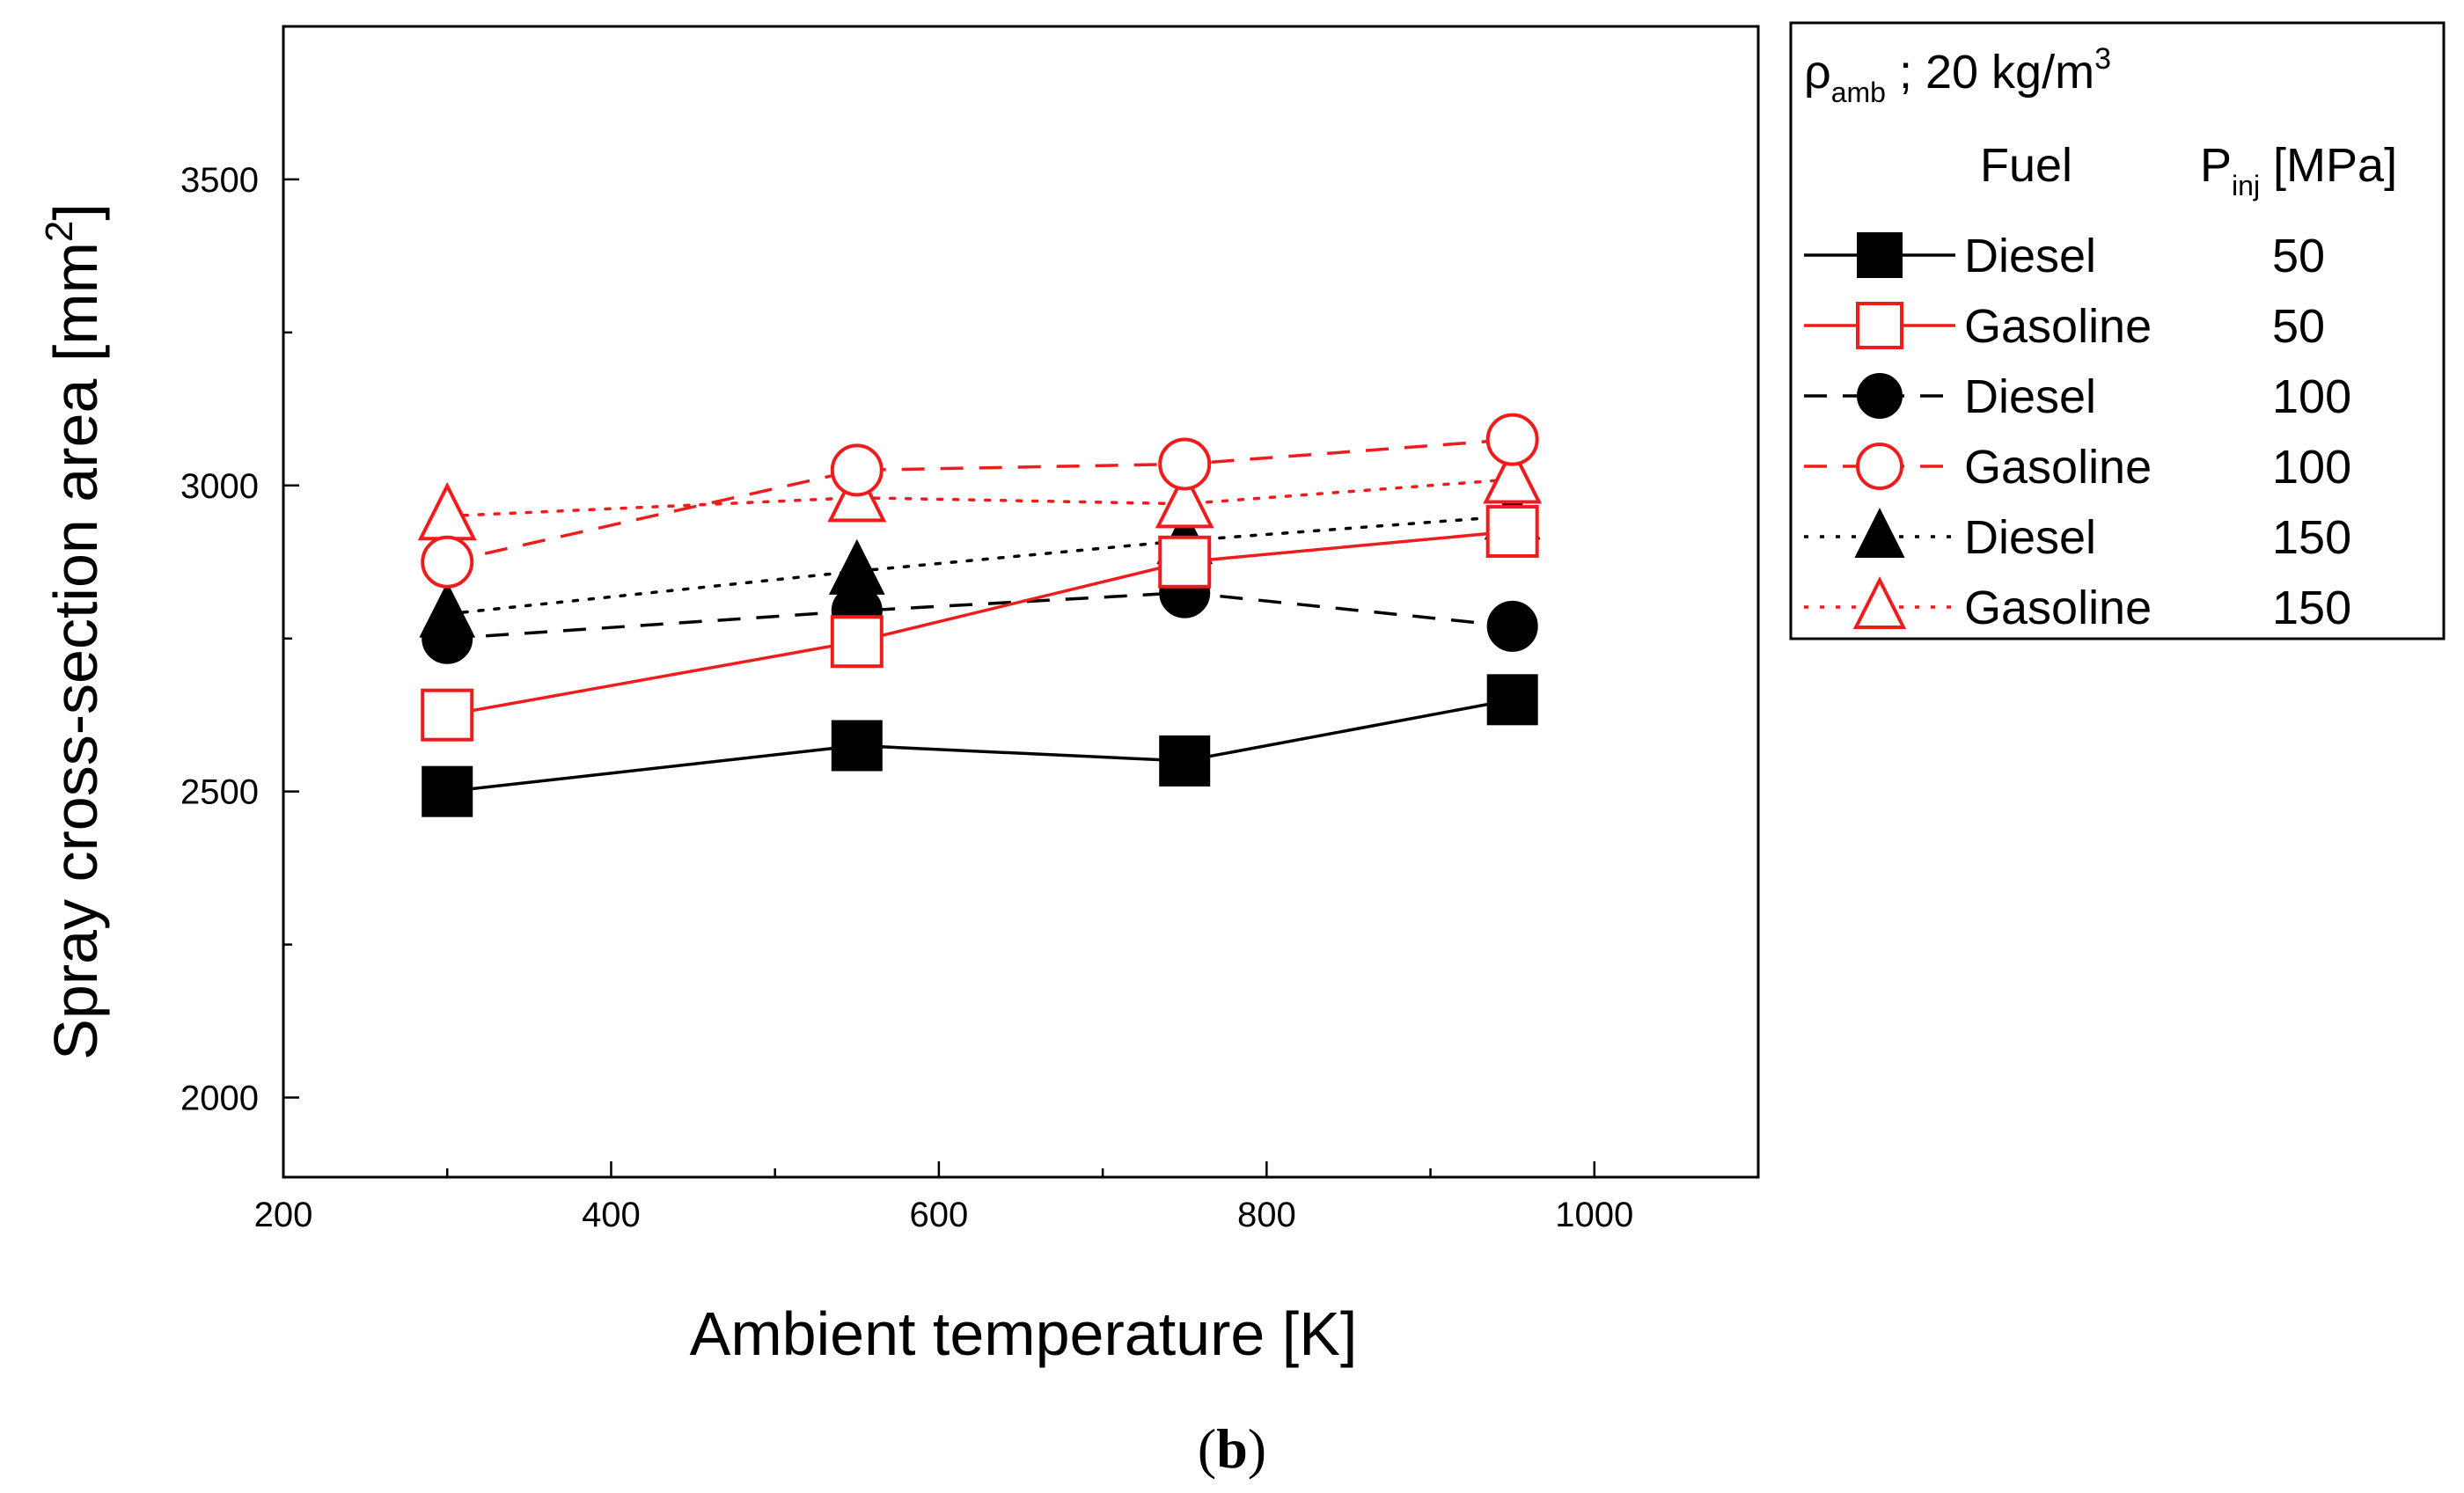 This screenshot has width=2464, height=1493. Describe the element at coordinates (220, 792) in the screenshot. I see `y-tick-label: 2500` at that location.